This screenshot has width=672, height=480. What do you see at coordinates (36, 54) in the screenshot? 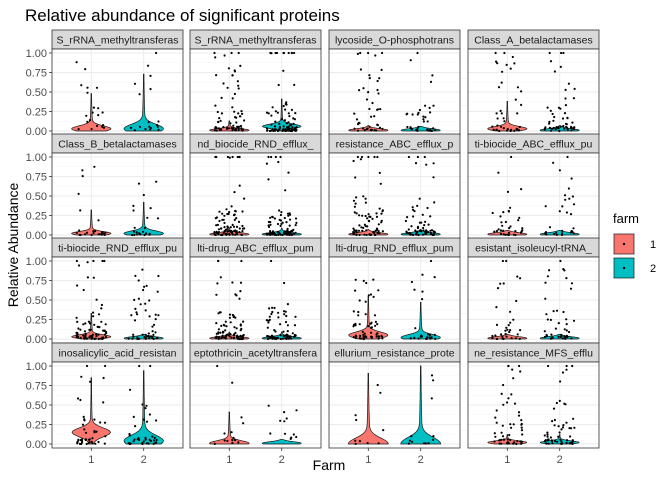
I see `y-tick-label: 1.00` at bounding box center [36, 54].